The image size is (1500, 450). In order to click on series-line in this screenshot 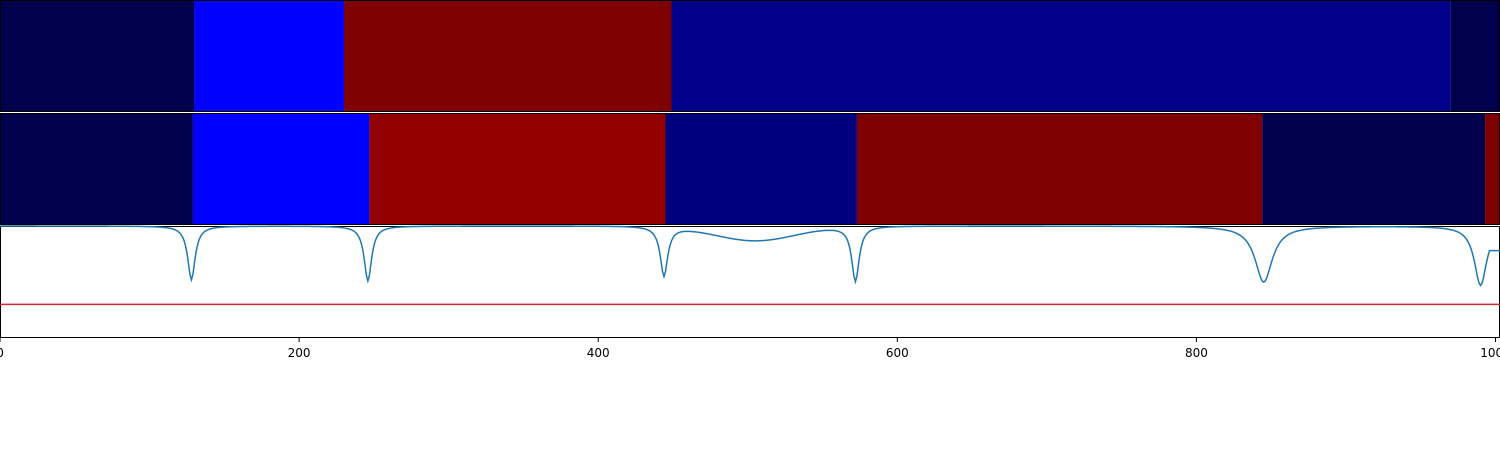, I will do `click(750, 256)`.